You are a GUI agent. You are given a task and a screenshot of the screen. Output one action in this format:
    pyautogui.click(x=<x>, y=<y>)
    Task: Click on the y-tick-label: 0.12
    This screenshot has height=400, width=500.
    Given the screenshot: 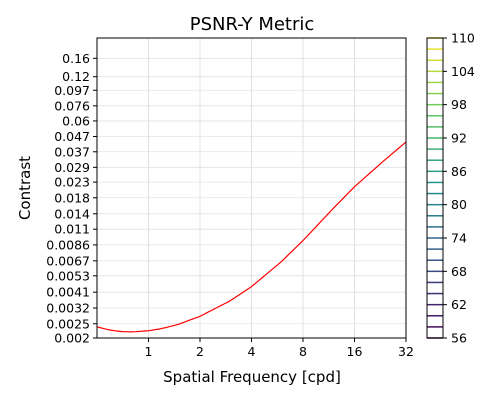 What is the action you would take?
    pyautogui.click(x=76, y=76)
    